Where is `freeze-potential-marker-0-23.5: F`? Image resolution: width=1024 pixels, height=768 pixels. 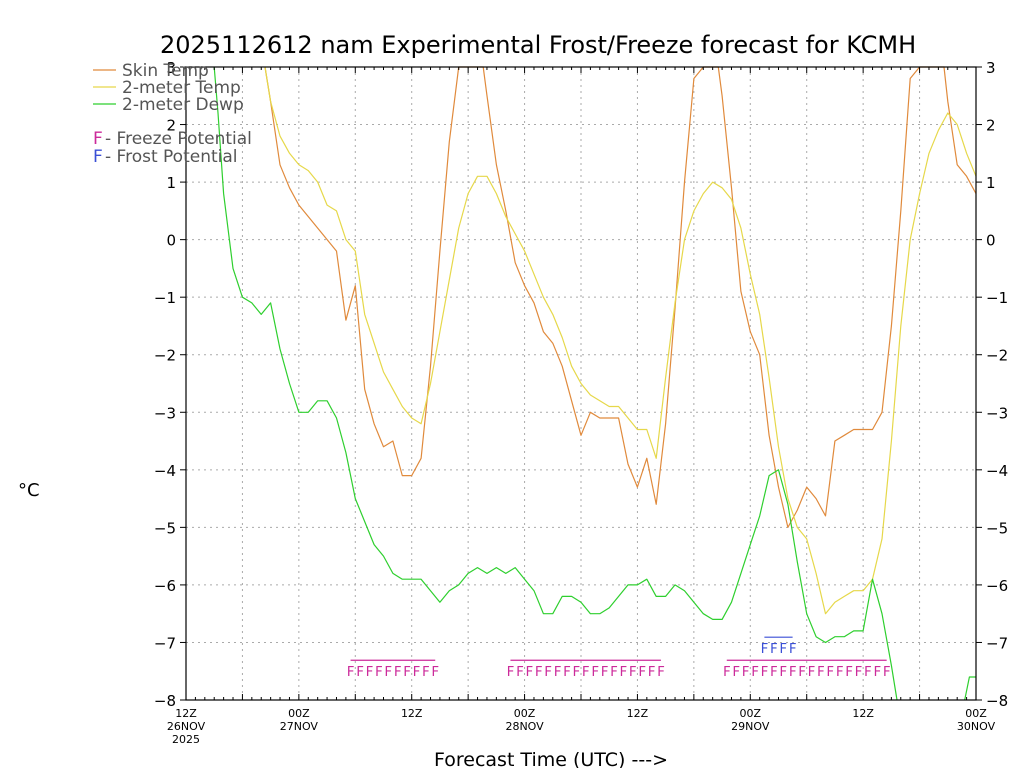
freeze-potential-marker-0-23.5: F is located at coordinates (407, 672).